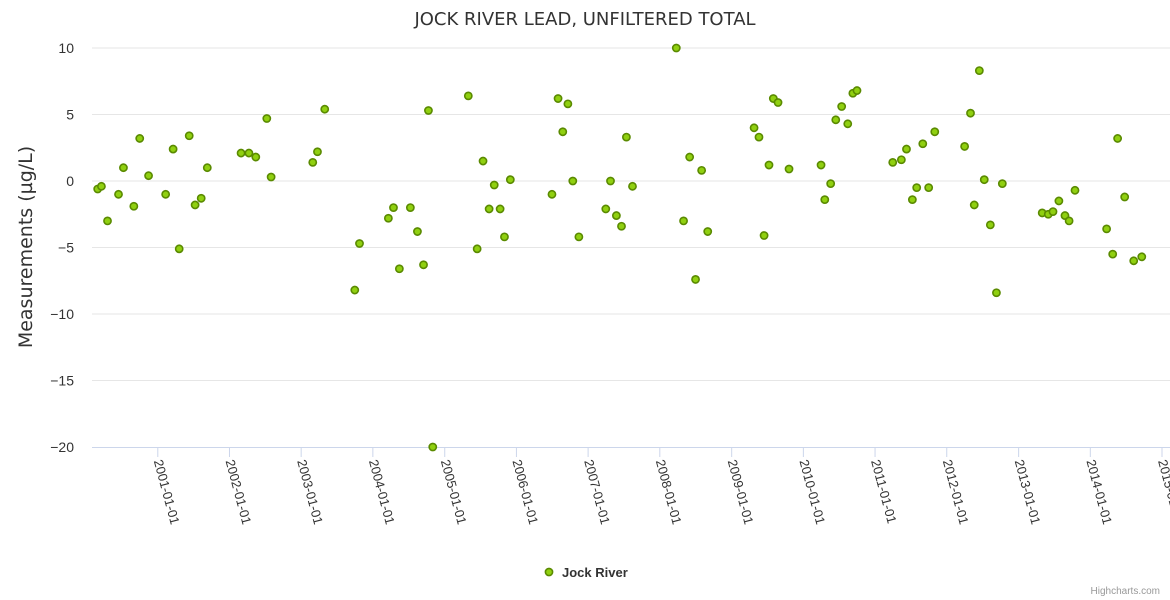 The width and height of the screenshot is (1170, 600). Describe the element at coordinates (595, 572) in the screenshot. I see `legend-item-jock-river: Jock River` at that location.